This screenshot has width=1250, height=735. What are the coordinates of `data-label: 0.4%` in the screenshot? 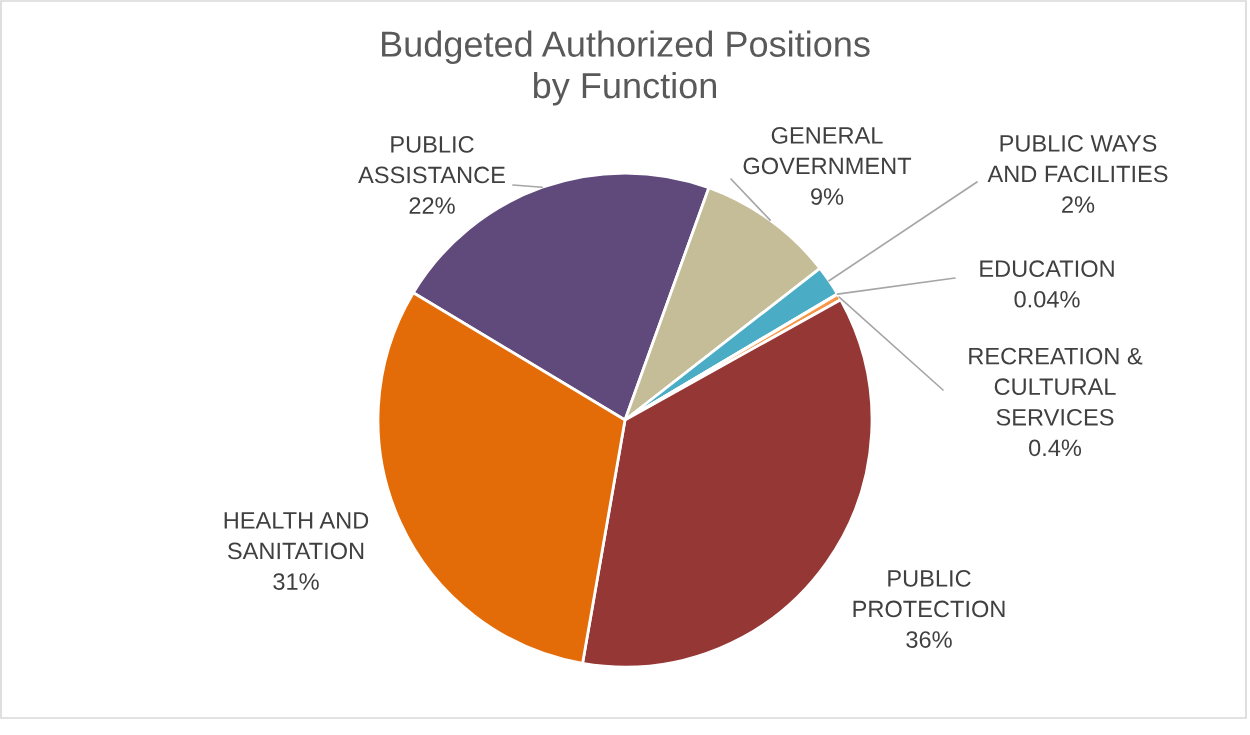 It's located at (1055, 448).